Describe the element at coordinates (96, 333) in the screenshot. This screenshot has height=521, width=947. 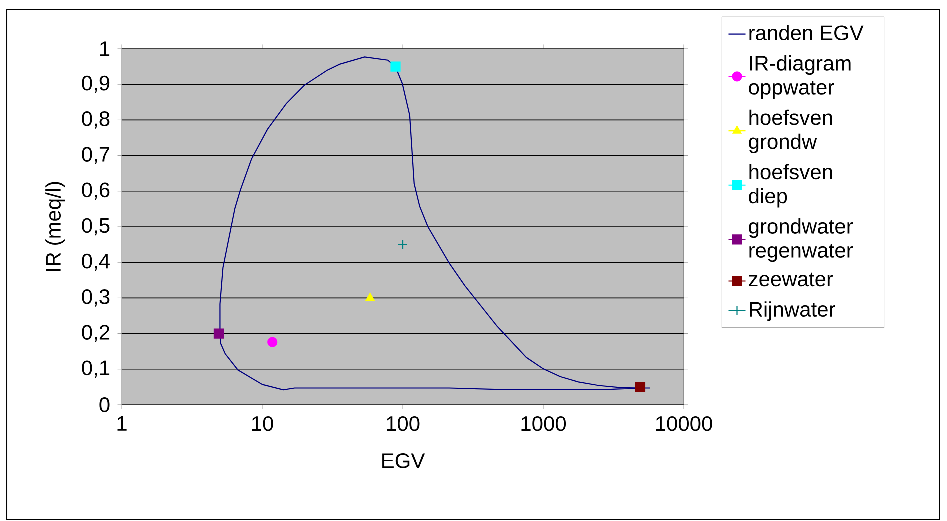
I see `y-tick-label: 0,2` at that location.